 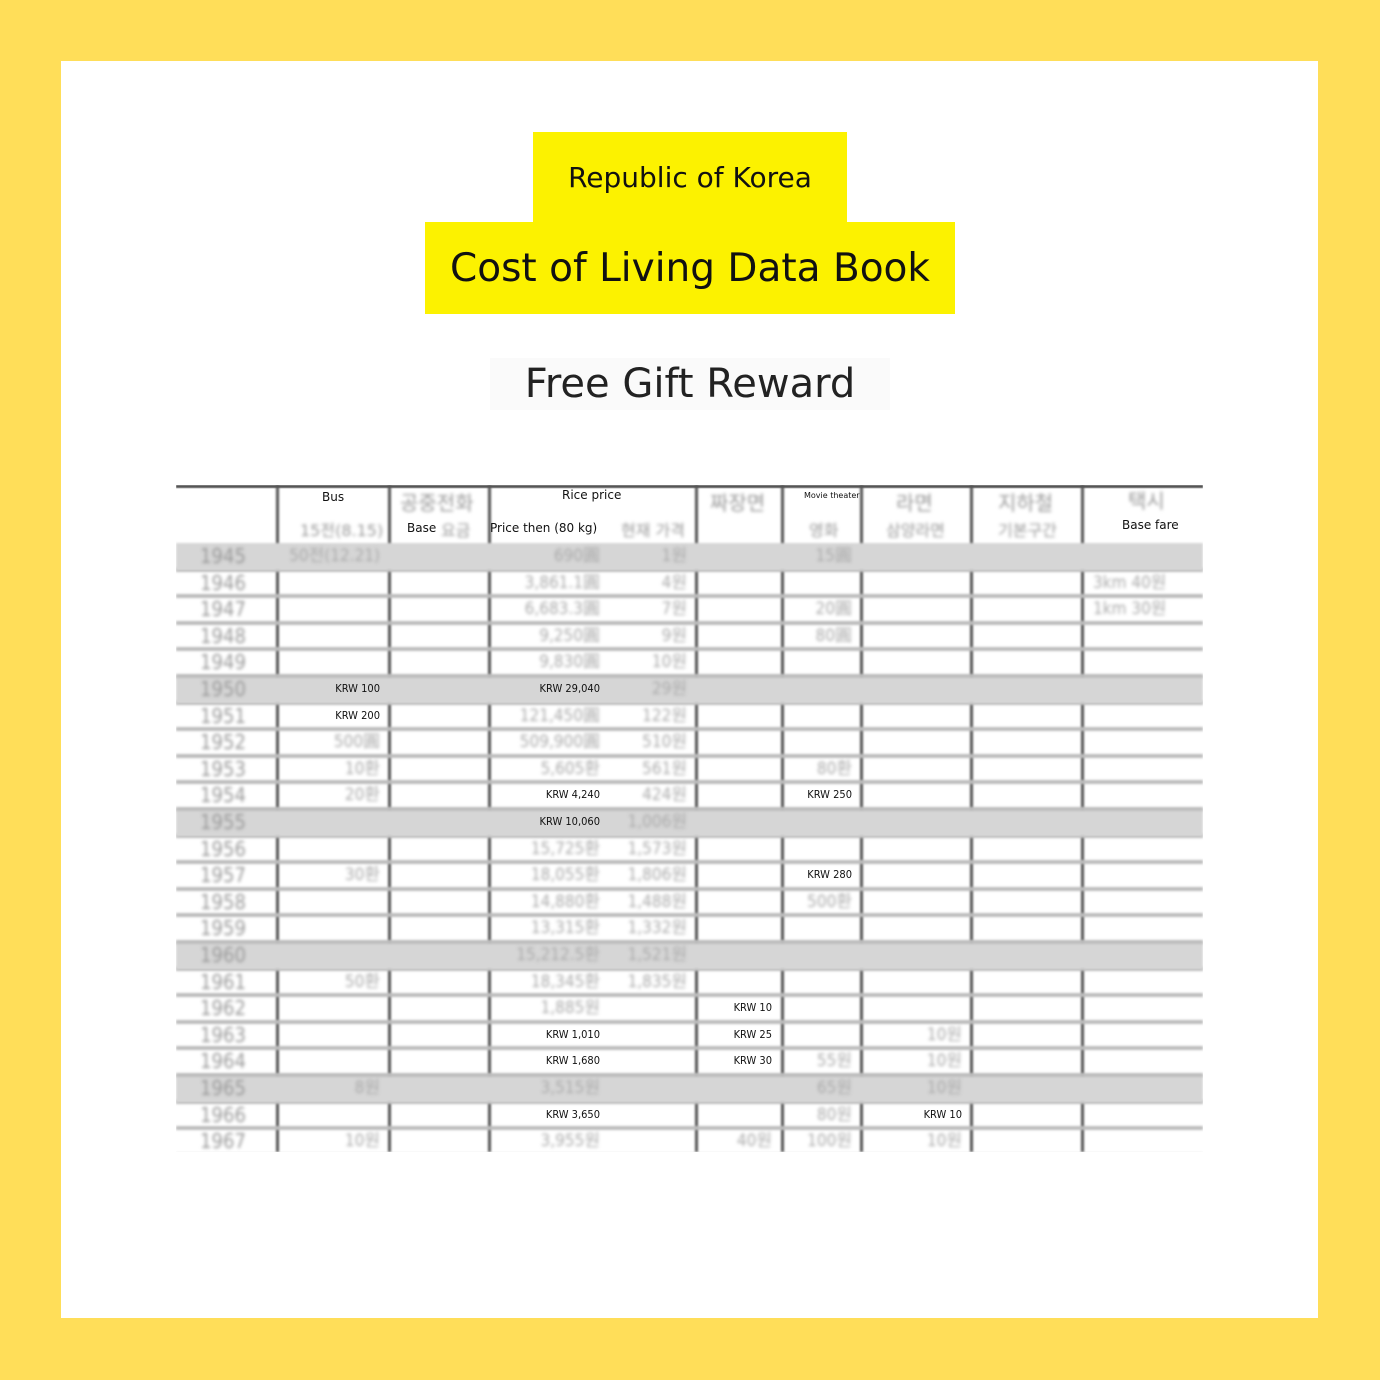 I want to click on cell-rice-then: KRW 4,240, so click(x=572, y=795).